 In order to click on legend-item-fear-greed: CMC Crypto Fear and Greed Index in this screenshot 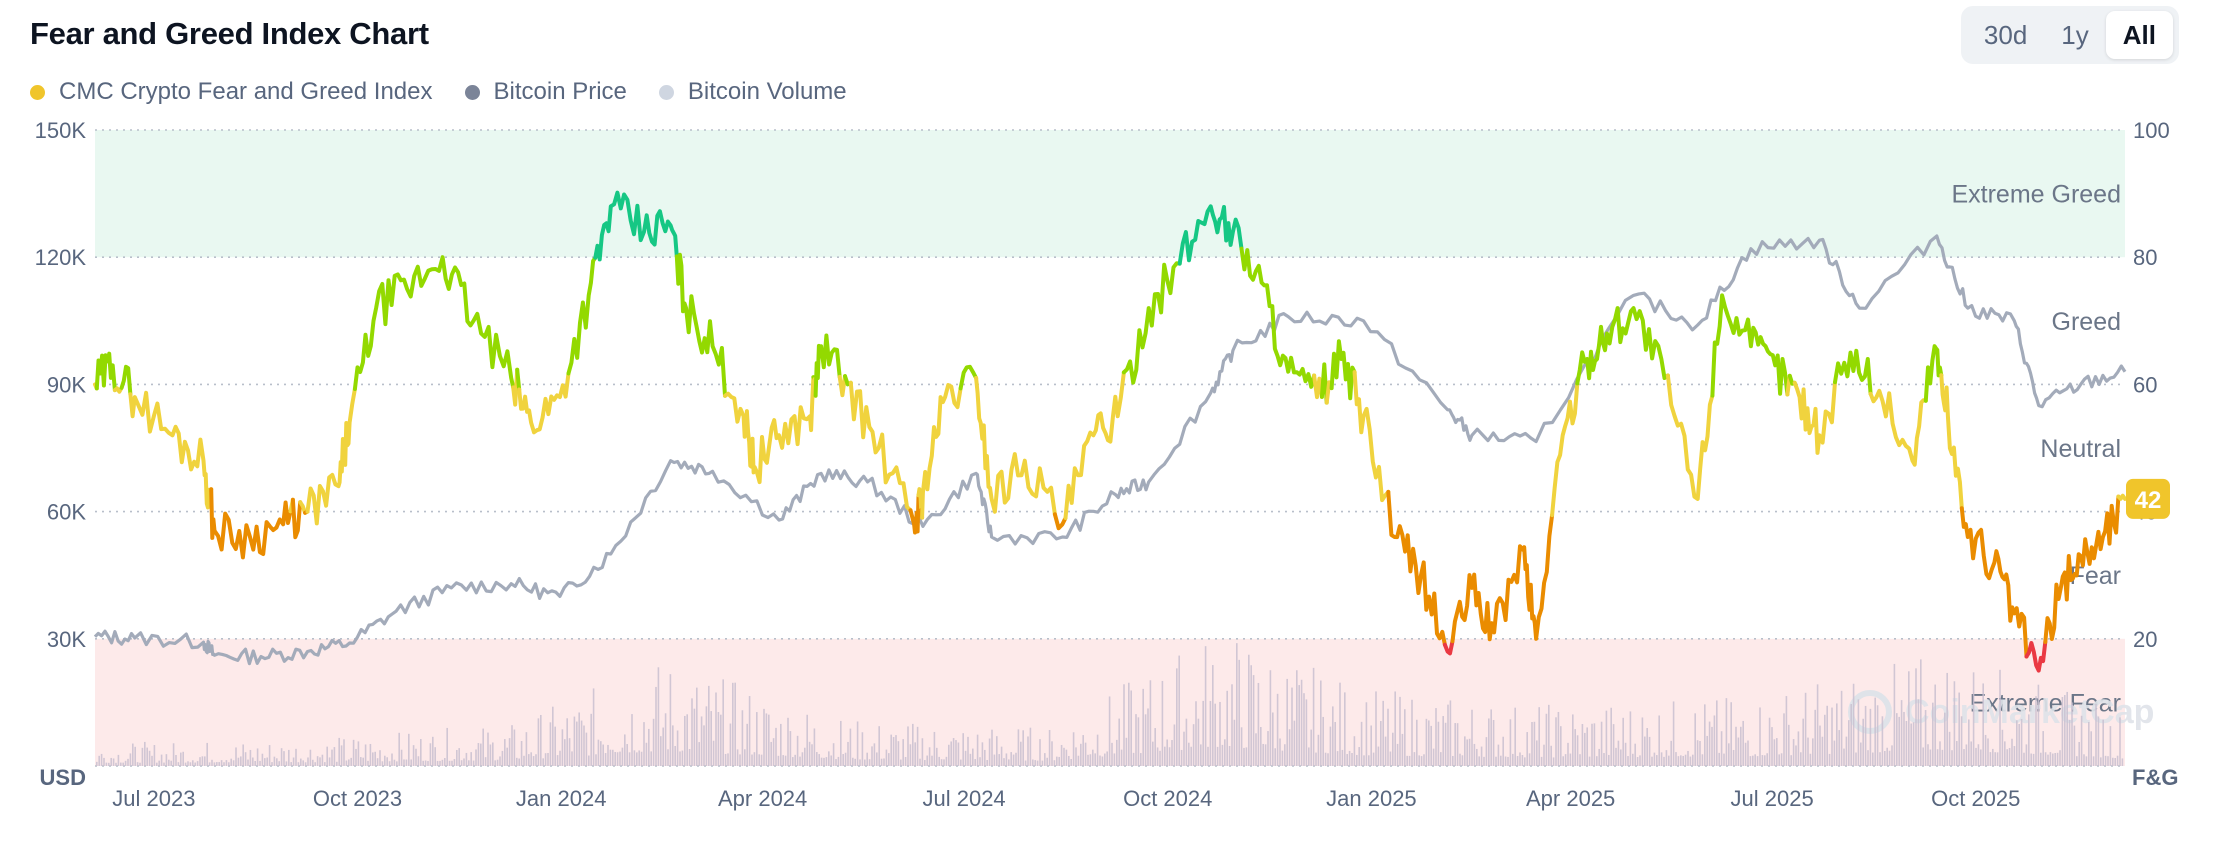, I will do `click(231, 92)`.